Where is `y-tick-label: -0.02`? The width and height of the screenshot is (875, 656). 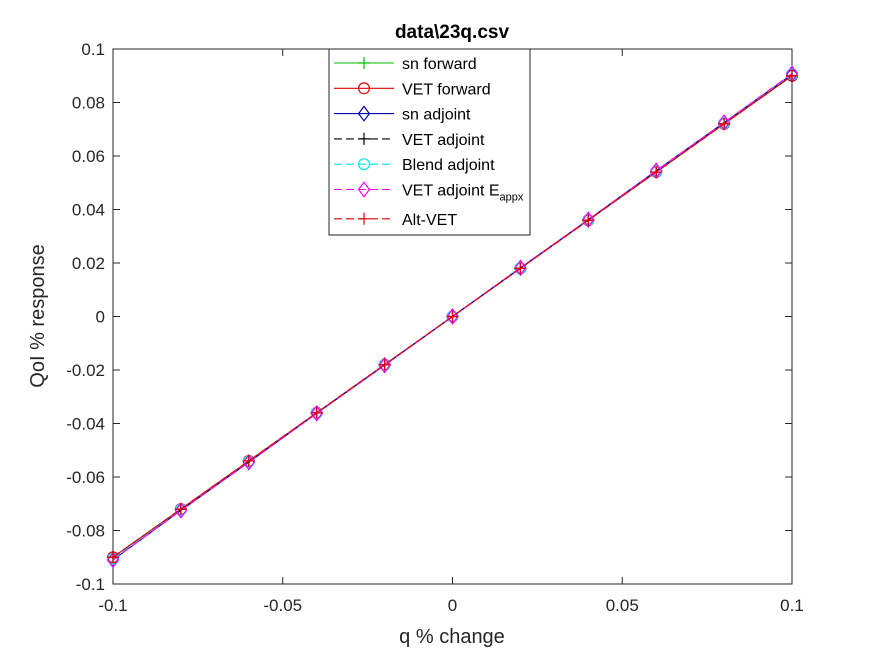
y-tick-label: -0.02 is located at coordinates (85, 370).